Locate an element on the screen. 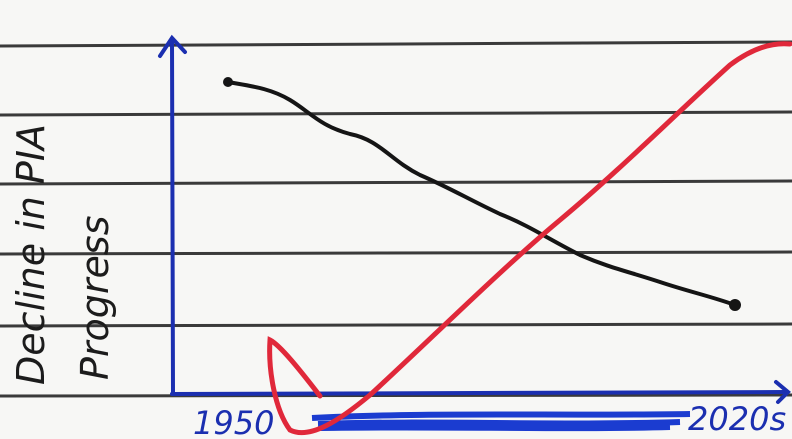 The width and height of the screenshot is (792, 439). y-axis is located at coordinates (172, 217).